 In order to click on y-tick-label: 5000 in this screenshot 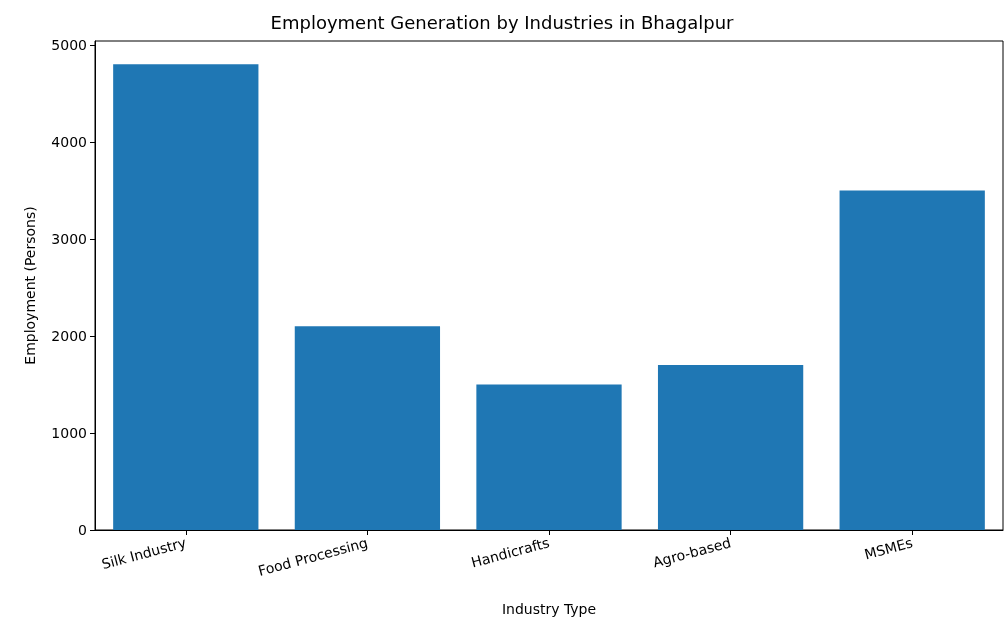, I will do `click(69, 44)`.